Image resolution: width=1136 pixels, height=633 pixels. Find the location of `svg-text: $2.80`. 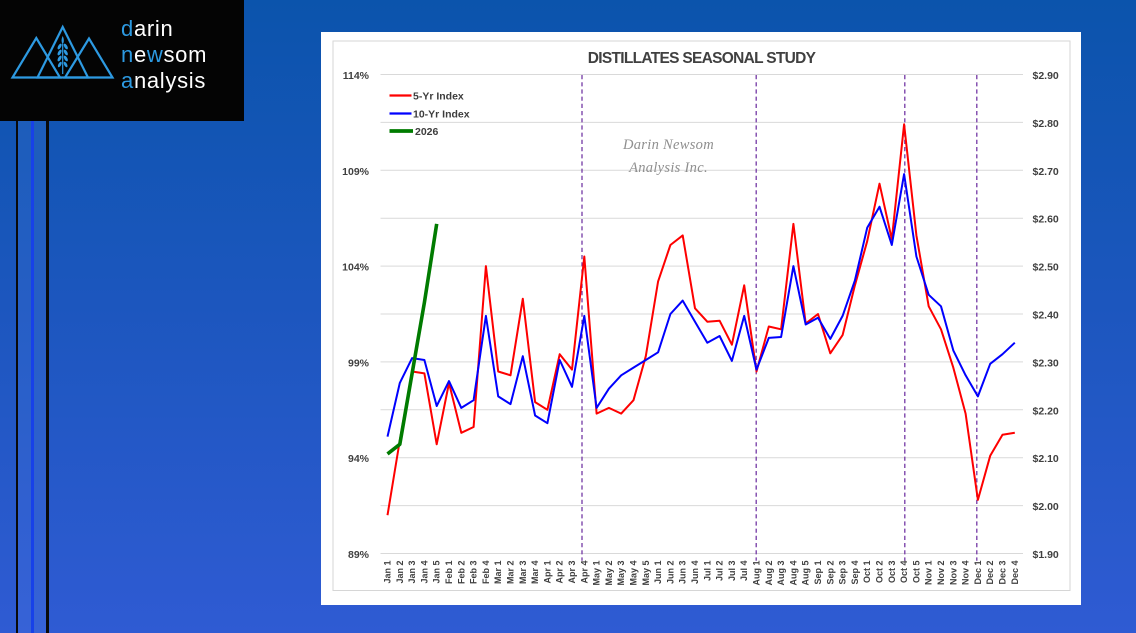

svg-text: $2.80 is located at coordinates (1045, 124).